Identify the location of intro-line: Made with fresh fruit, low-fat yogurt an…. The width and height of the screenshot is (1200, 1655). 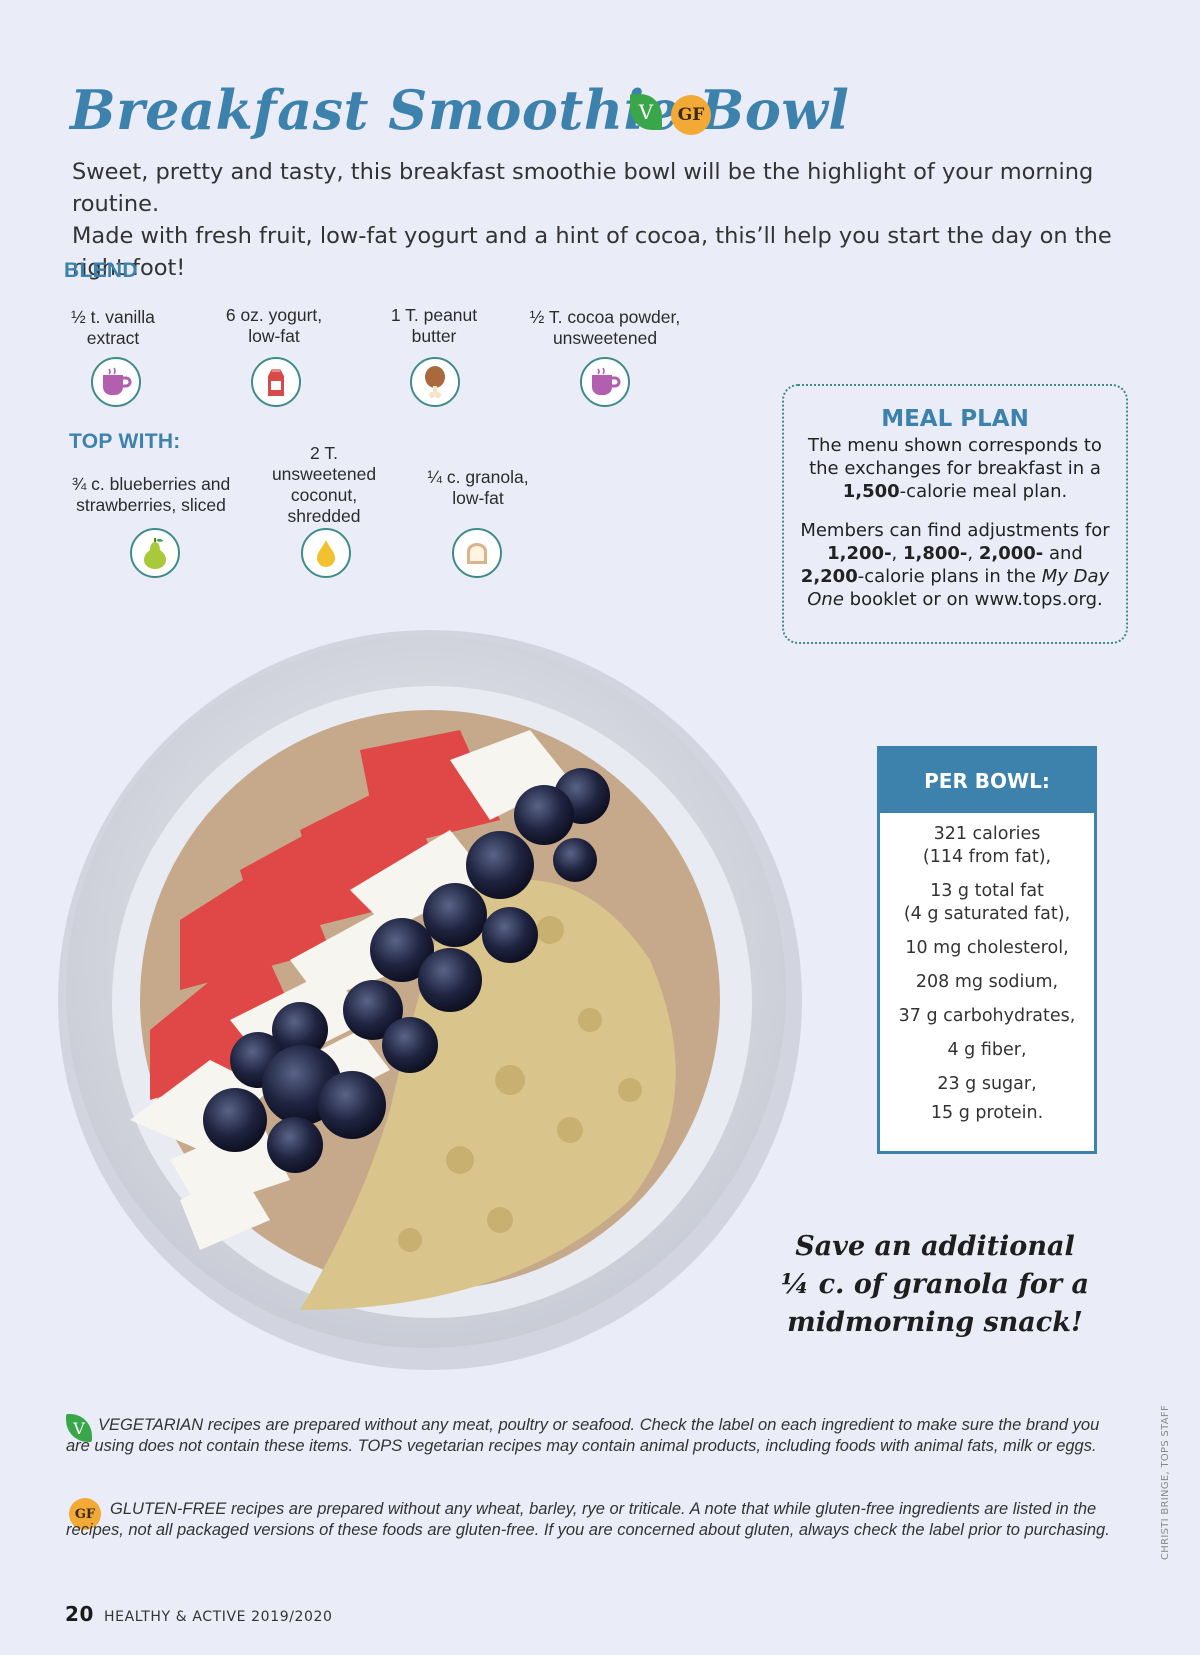
(592, 252).